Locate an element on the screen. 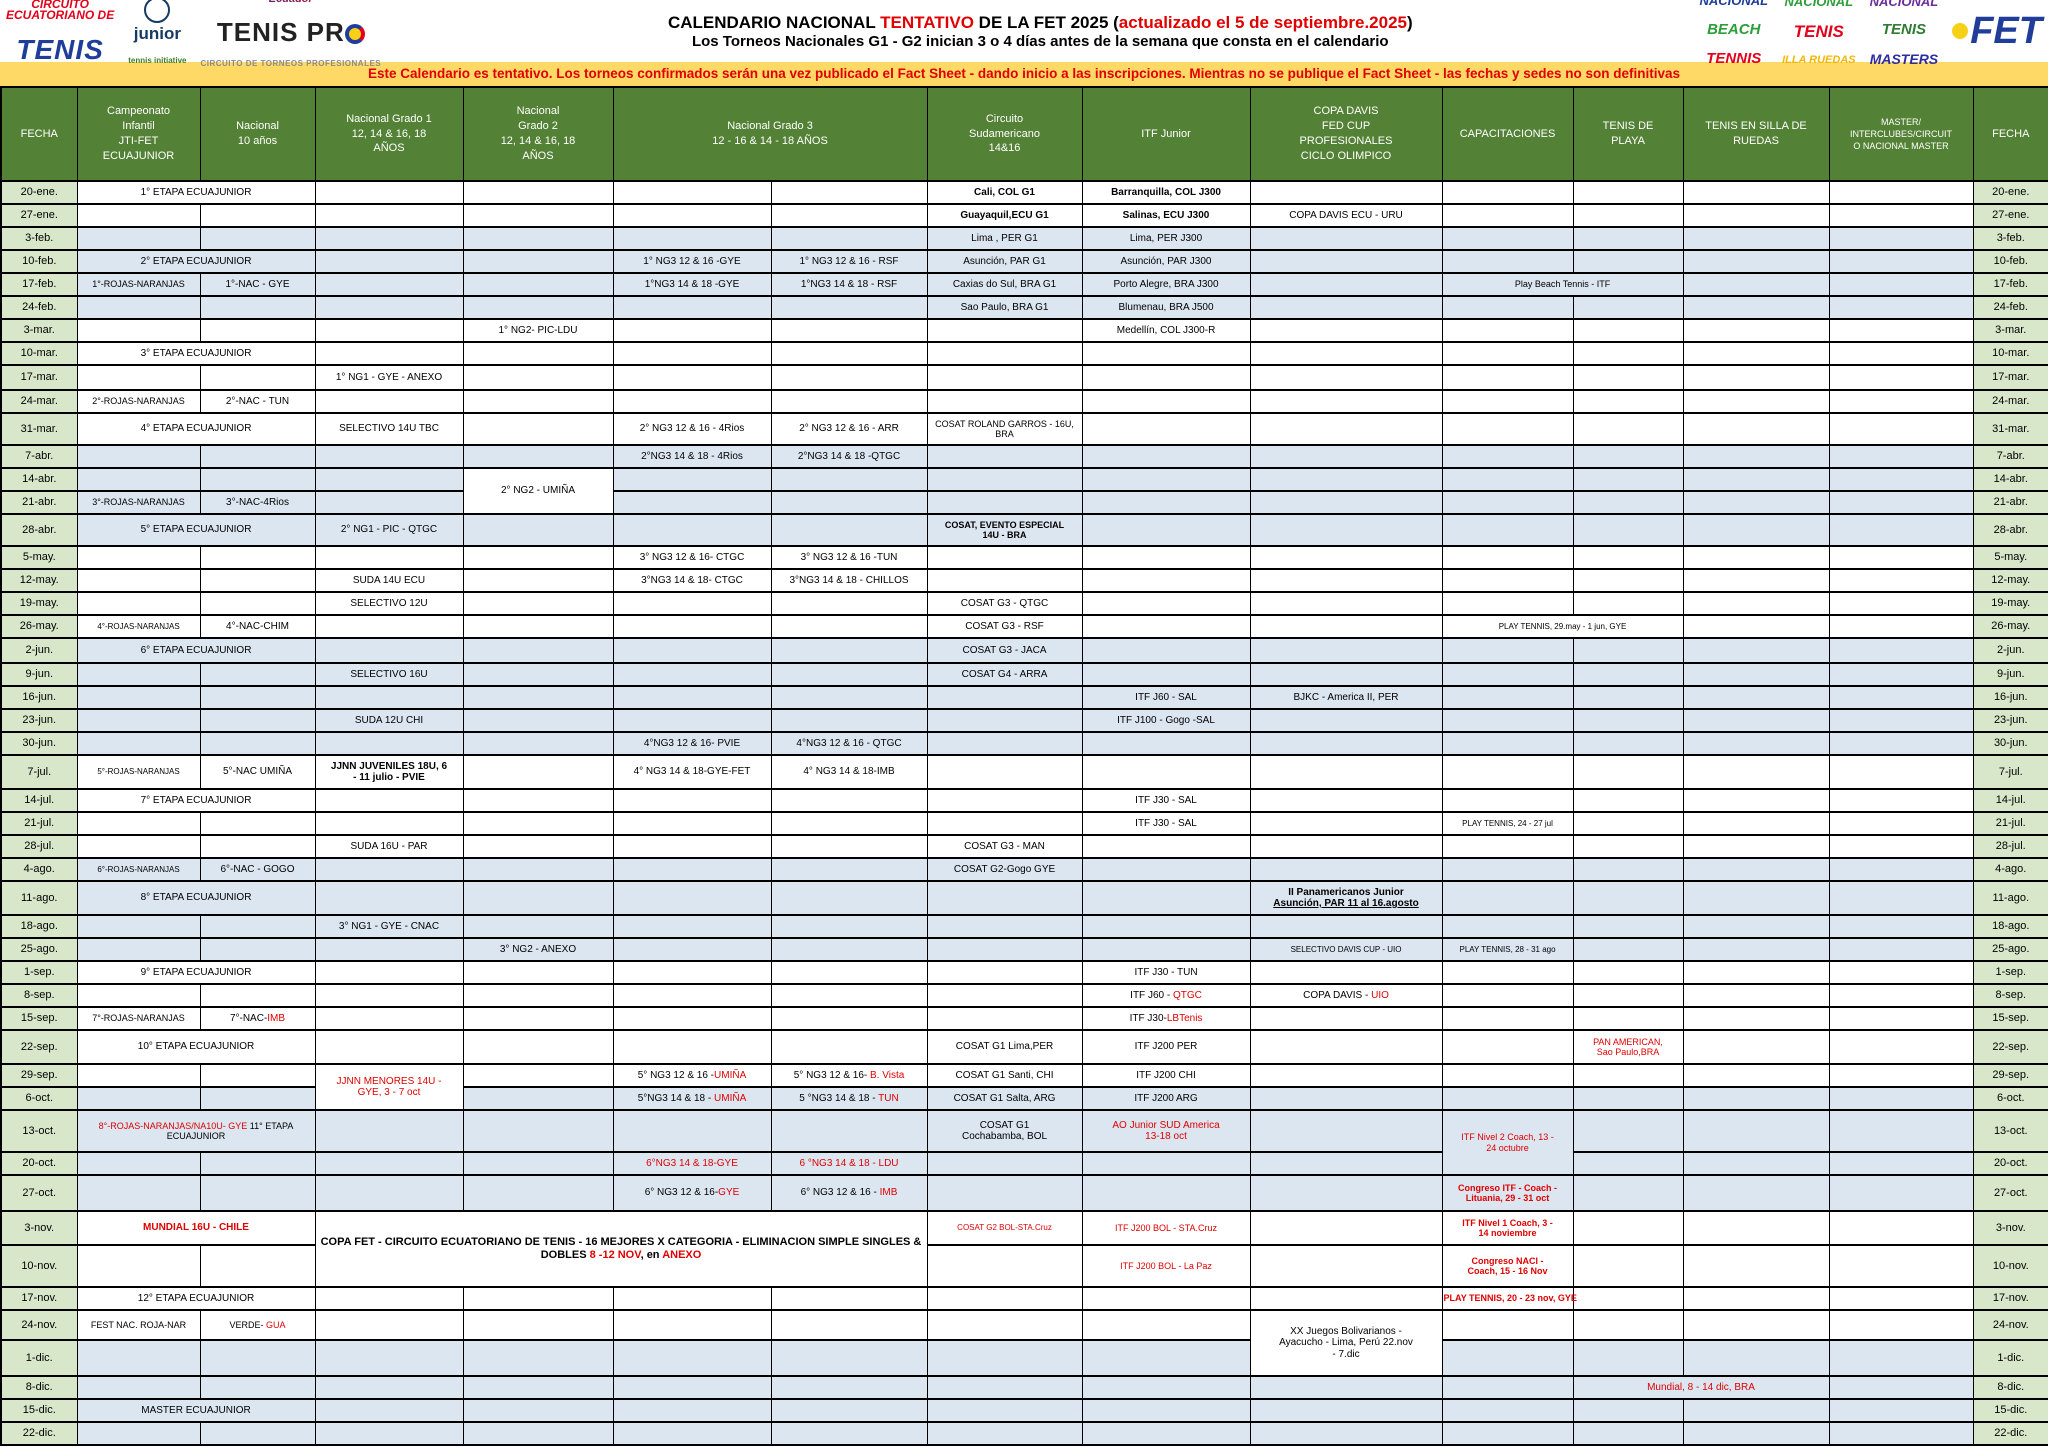 The image size is (2048, 1448). event-cell: 9° ETAPA ECUAJUNIOR is located at coordinates (196, 972).